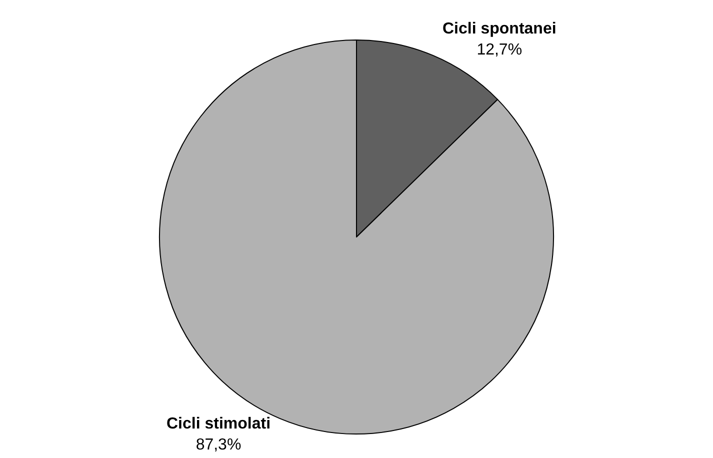 The image size is (713, 458). Describe the element at coordinates (219, 445) in the screenshot. I see `data-label: 87,3%` at that location.